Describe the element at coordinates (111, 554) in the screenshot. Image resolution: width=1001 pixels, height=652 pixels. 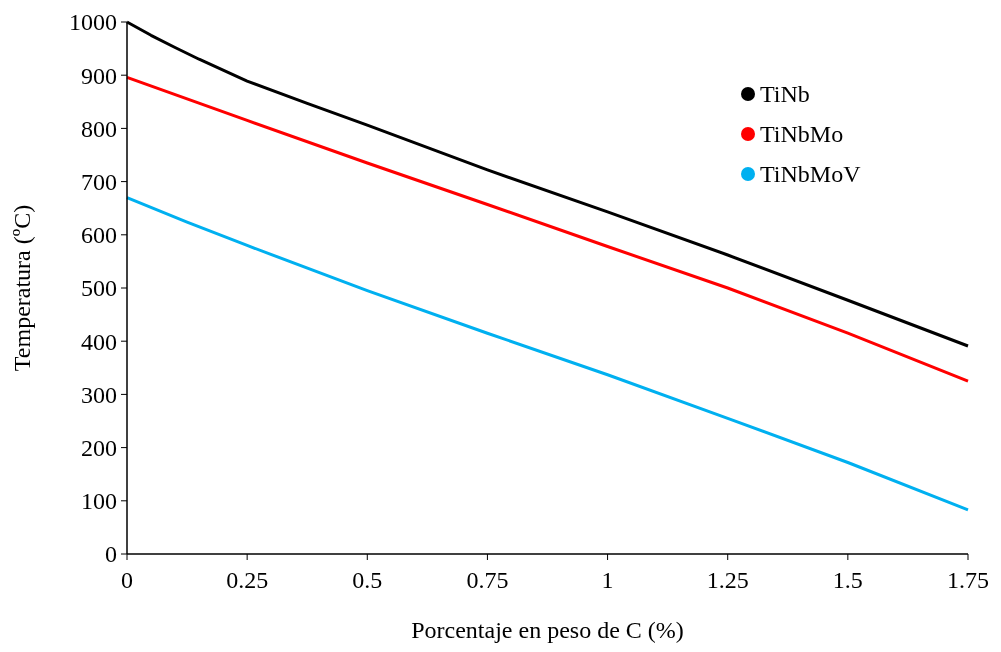
I see `y-tick-label: 0` at that location.